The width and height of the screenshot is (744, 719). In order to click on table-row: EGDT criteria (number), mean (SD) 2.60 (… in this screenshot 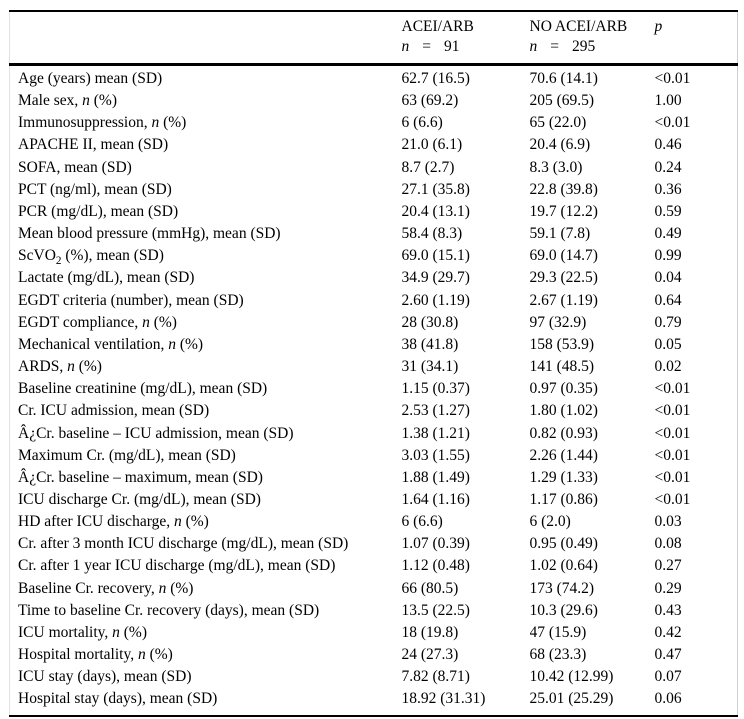, I will do `click(374, 301)`.